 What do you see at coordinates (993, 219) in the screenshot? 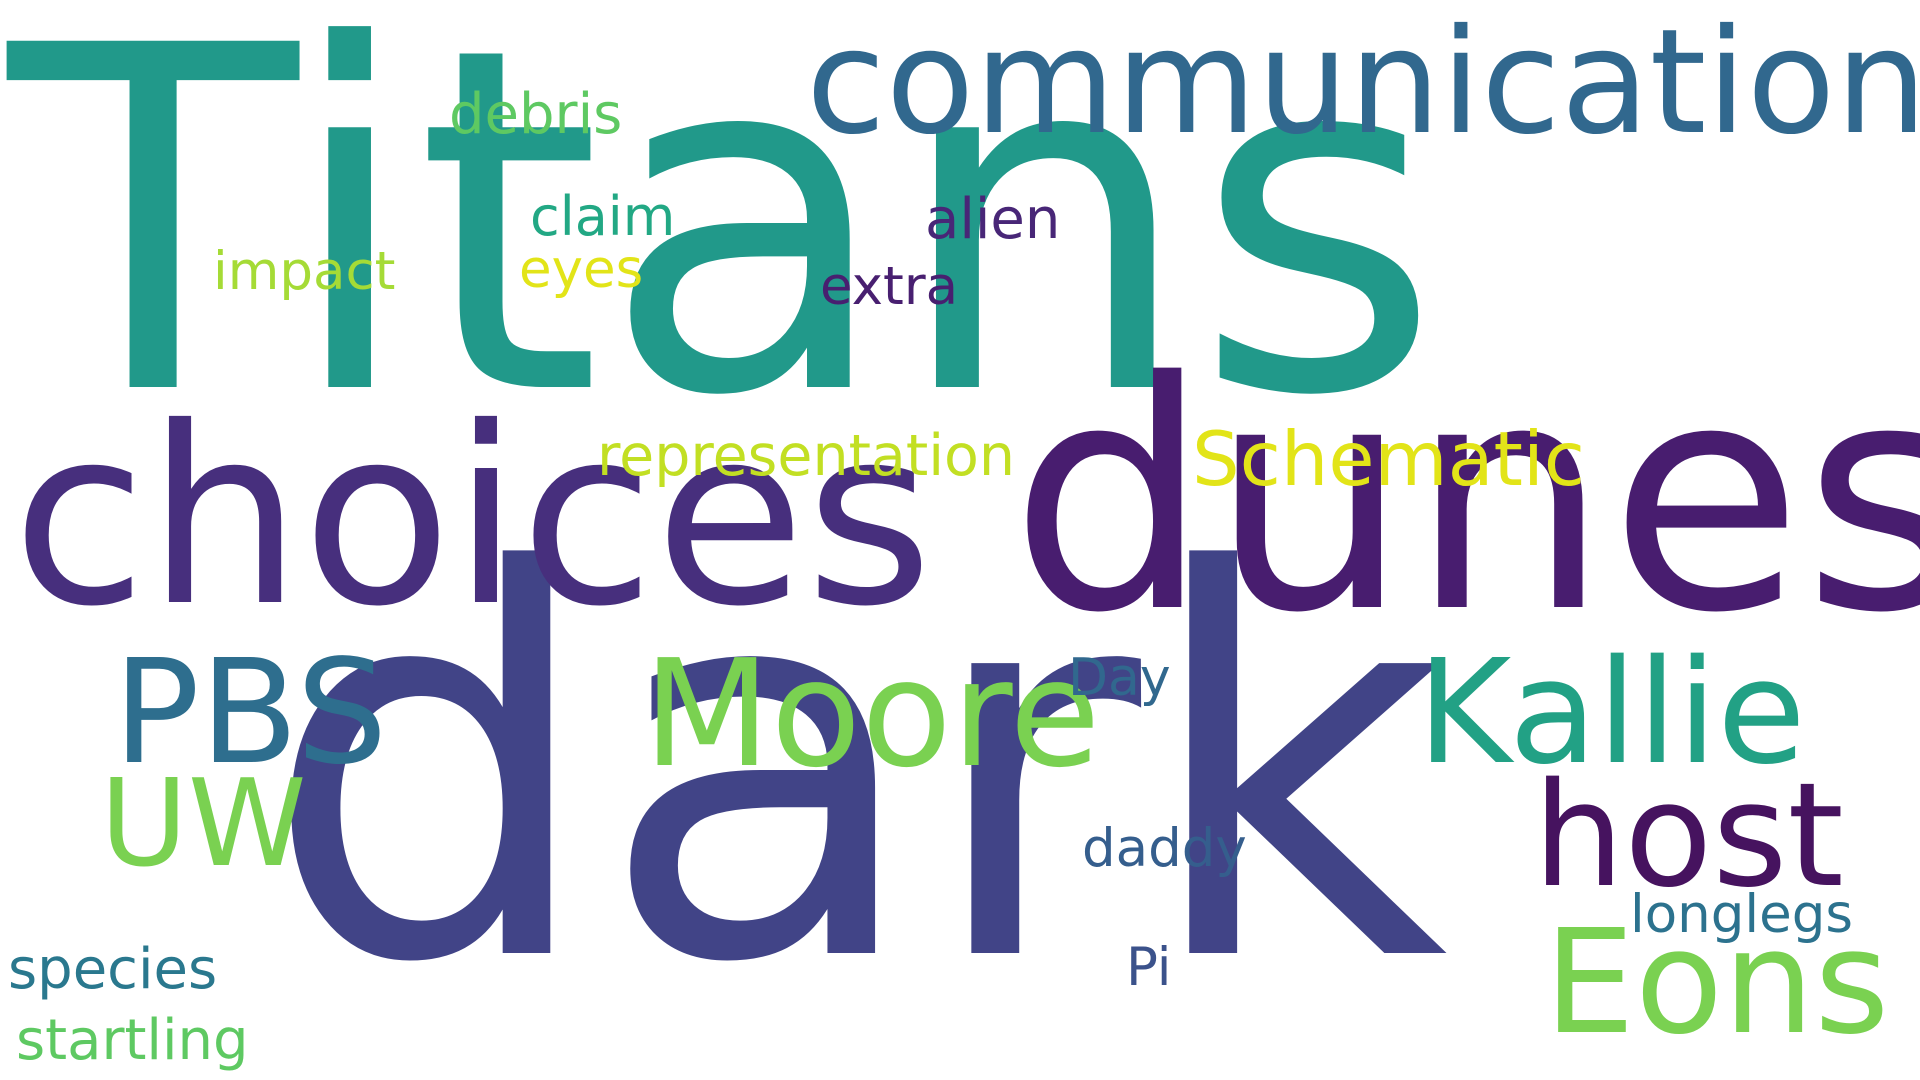
I see `word-alien: alien` at bounding box center [993, 219].